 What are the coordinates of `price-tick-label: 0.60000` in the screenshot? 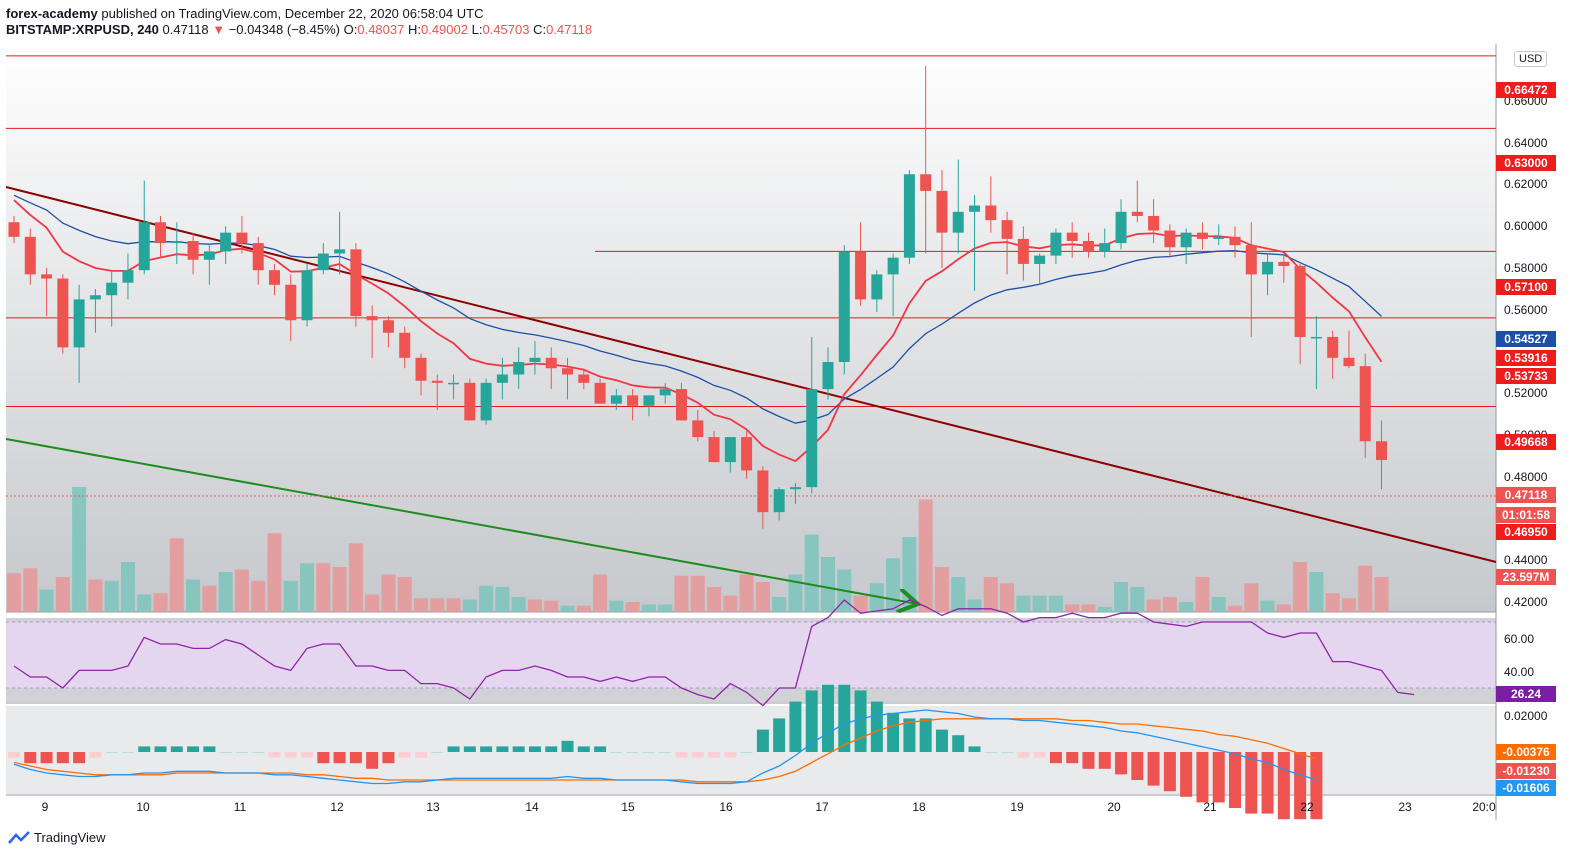 It's located at (1526, 226).